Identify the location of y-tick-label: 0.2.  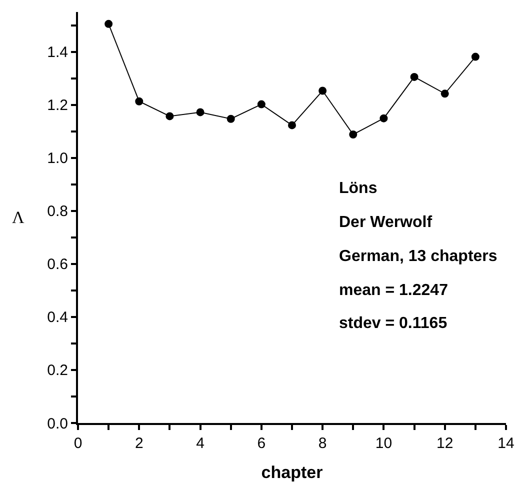
(57, 371).